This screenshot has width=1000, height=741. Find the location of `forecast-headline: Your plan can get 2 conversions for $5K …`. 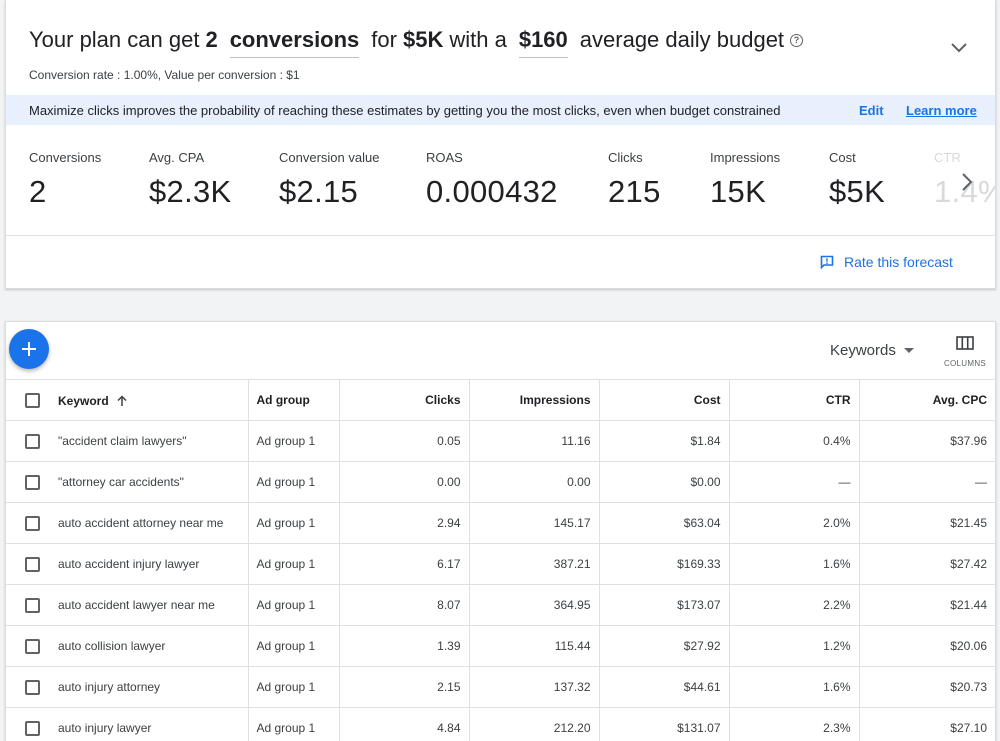

forecast-headline: Your plan can get 2 conversions for $5K … is located at coordinates (416, 42).